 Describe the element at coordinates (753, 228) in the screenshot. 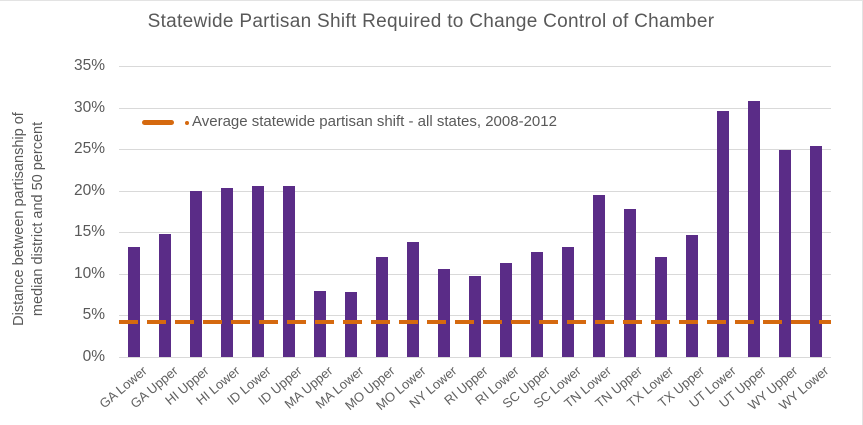

I see `bar-ut-upper` at that location.